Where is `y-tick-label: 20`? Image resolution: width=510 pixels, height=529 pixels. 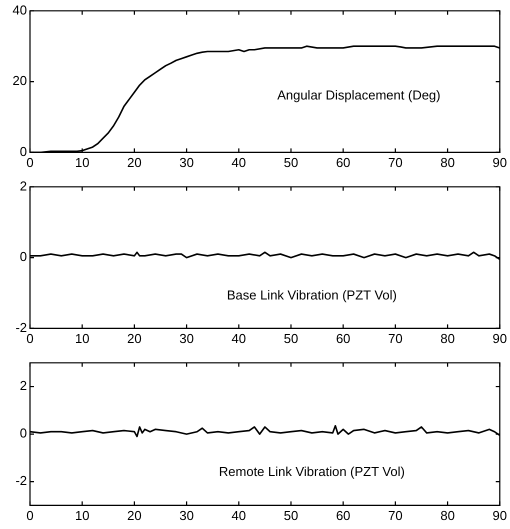 y-tick-label: 20 is located at coordinates (19, 80).